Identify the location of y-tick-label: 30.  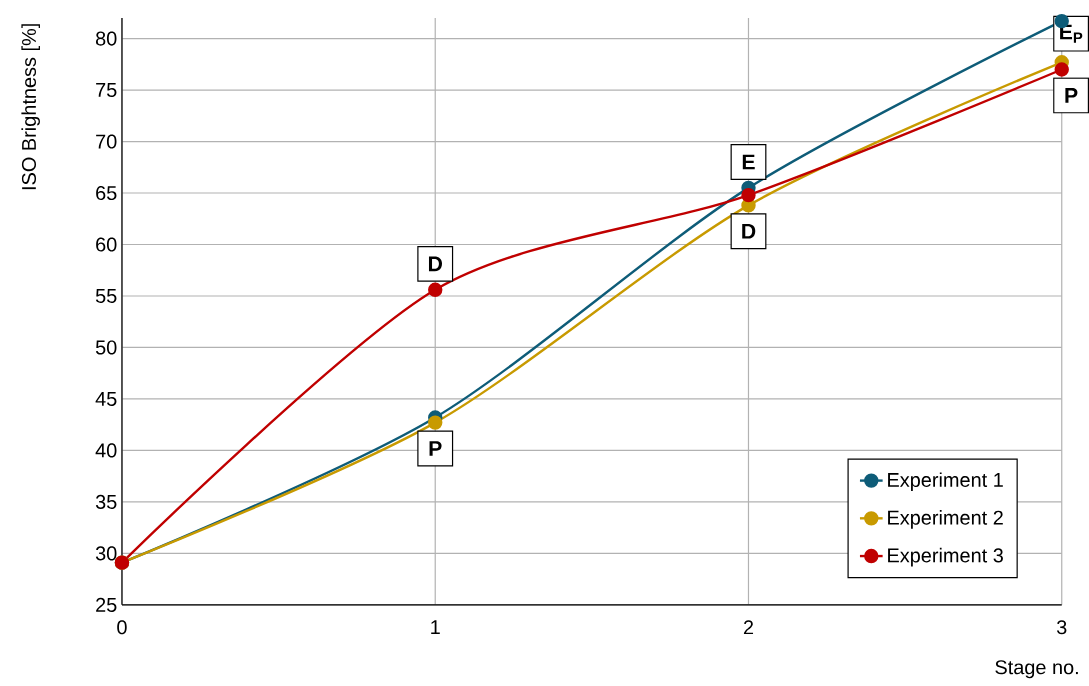
(106, 553).